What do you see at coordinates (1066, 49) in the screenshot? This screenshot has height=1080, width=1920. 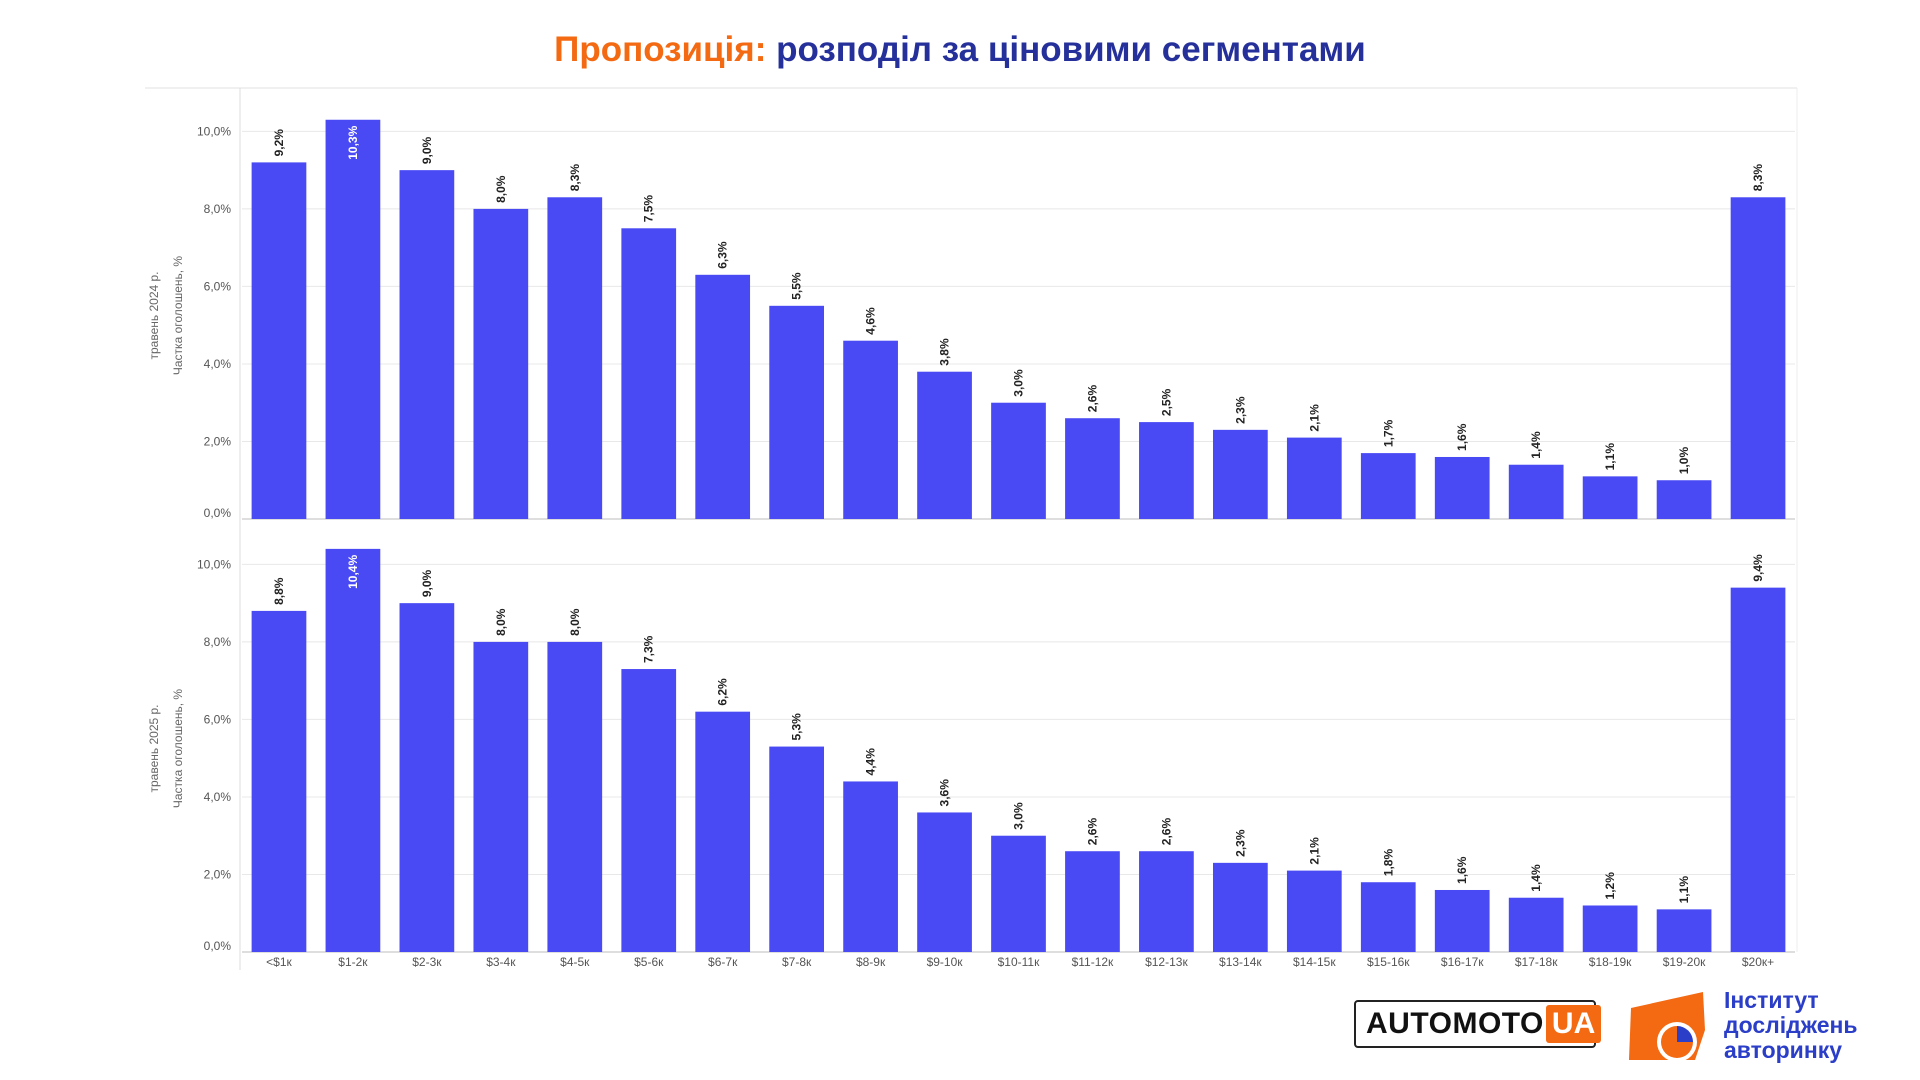 I see `title-main: розподіл за ціновими сегментами` at bounding box center [1066, 49].